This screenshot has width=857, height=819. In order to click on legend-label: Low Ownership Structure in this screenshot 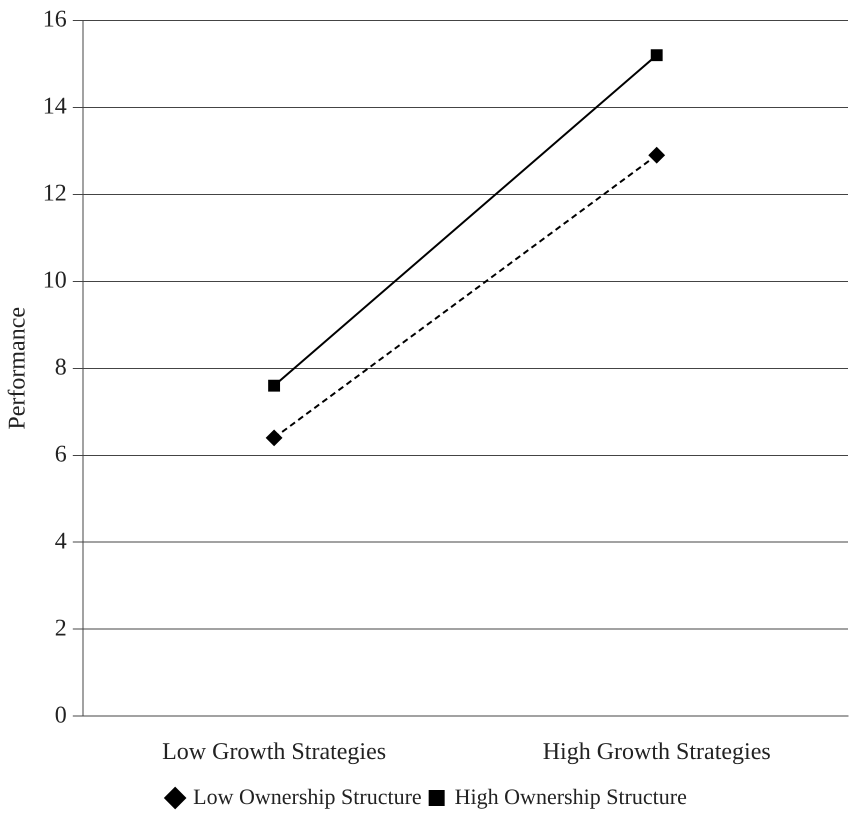, I will do `click(307, 796)`.